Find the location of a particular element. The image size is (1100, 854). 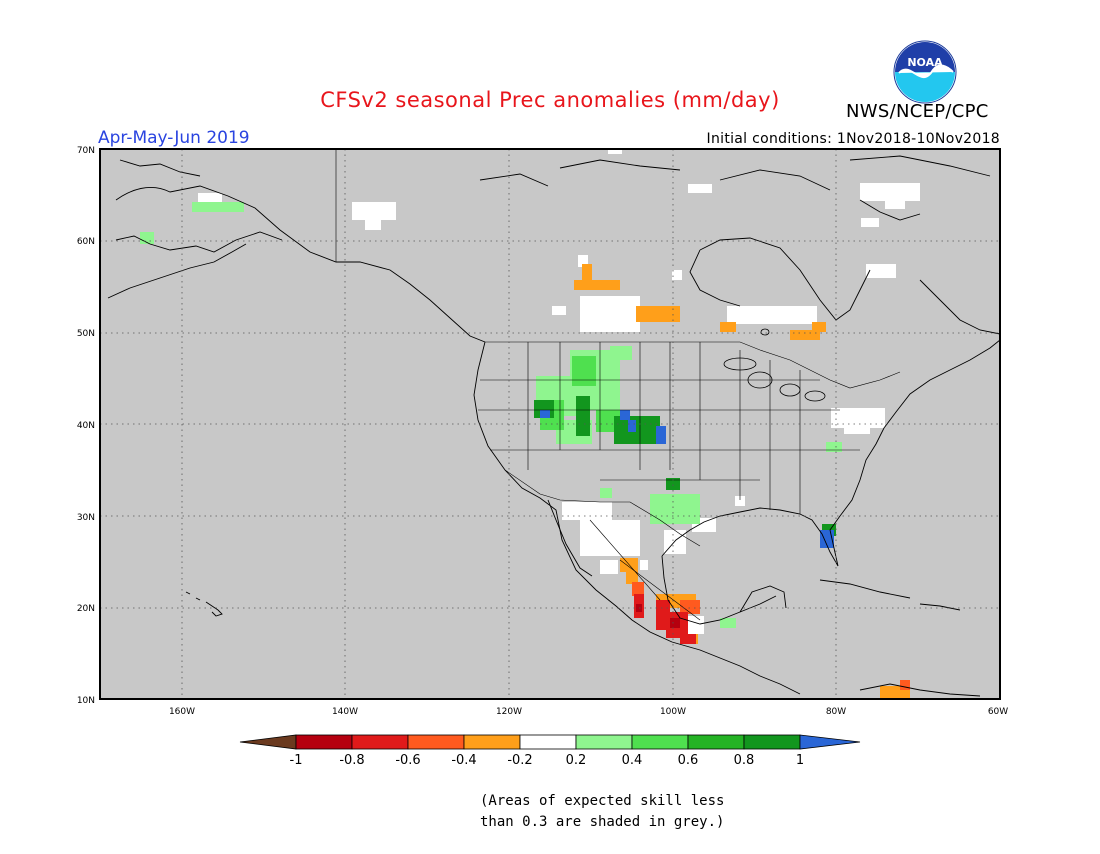

lon-label: 120W is located at coordinates (509, 712).